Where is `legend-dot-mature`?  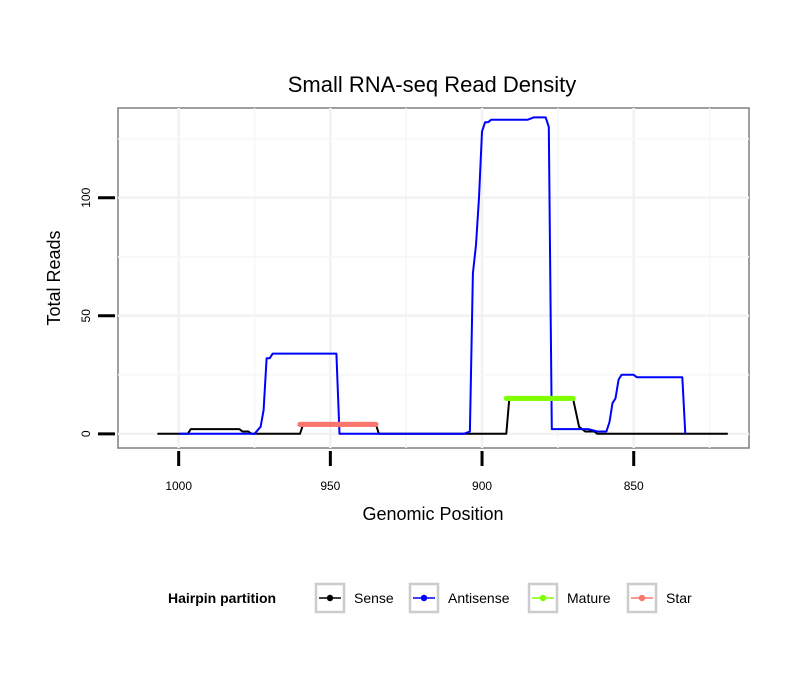
legend-dot-mature is located at coordinates (543, 598).